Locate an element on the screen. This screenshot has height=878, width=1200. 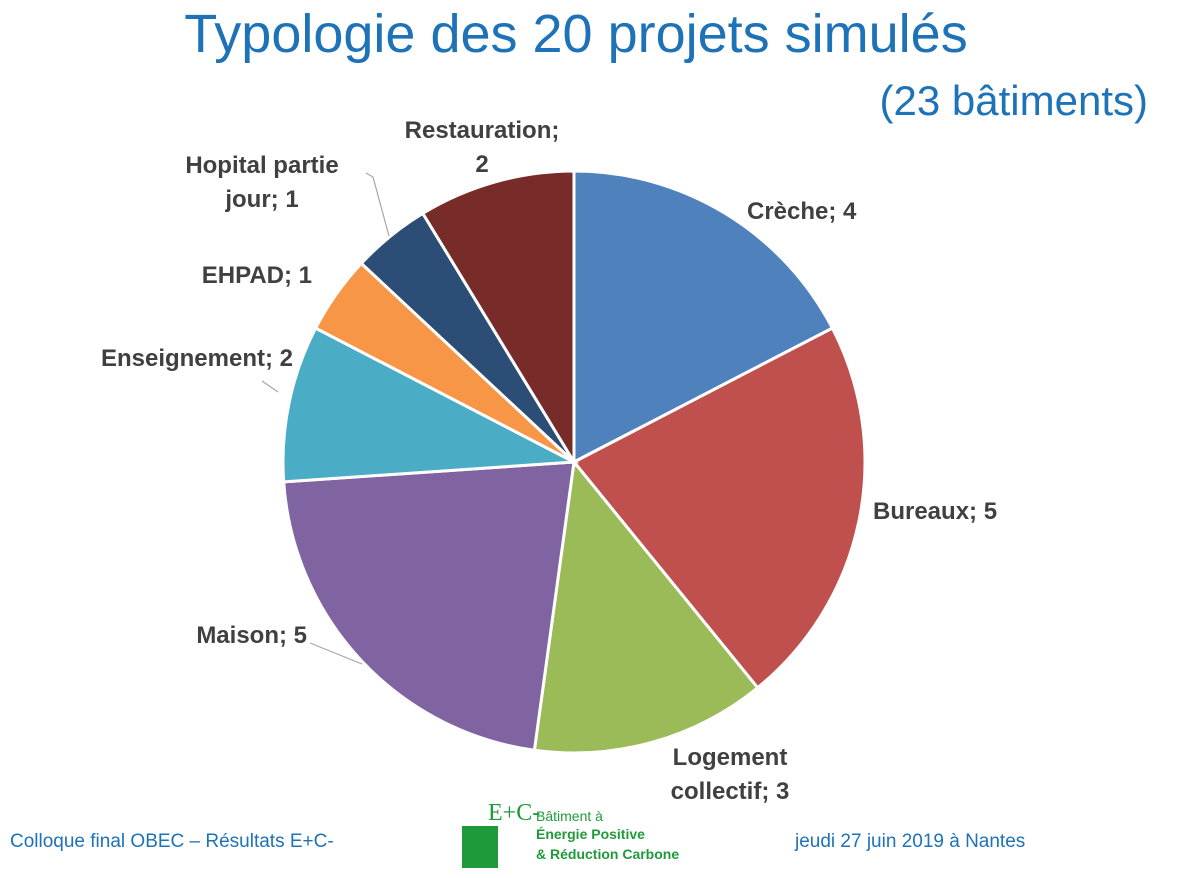
logo-mark: E+C- is located at coordinates (514, 813).